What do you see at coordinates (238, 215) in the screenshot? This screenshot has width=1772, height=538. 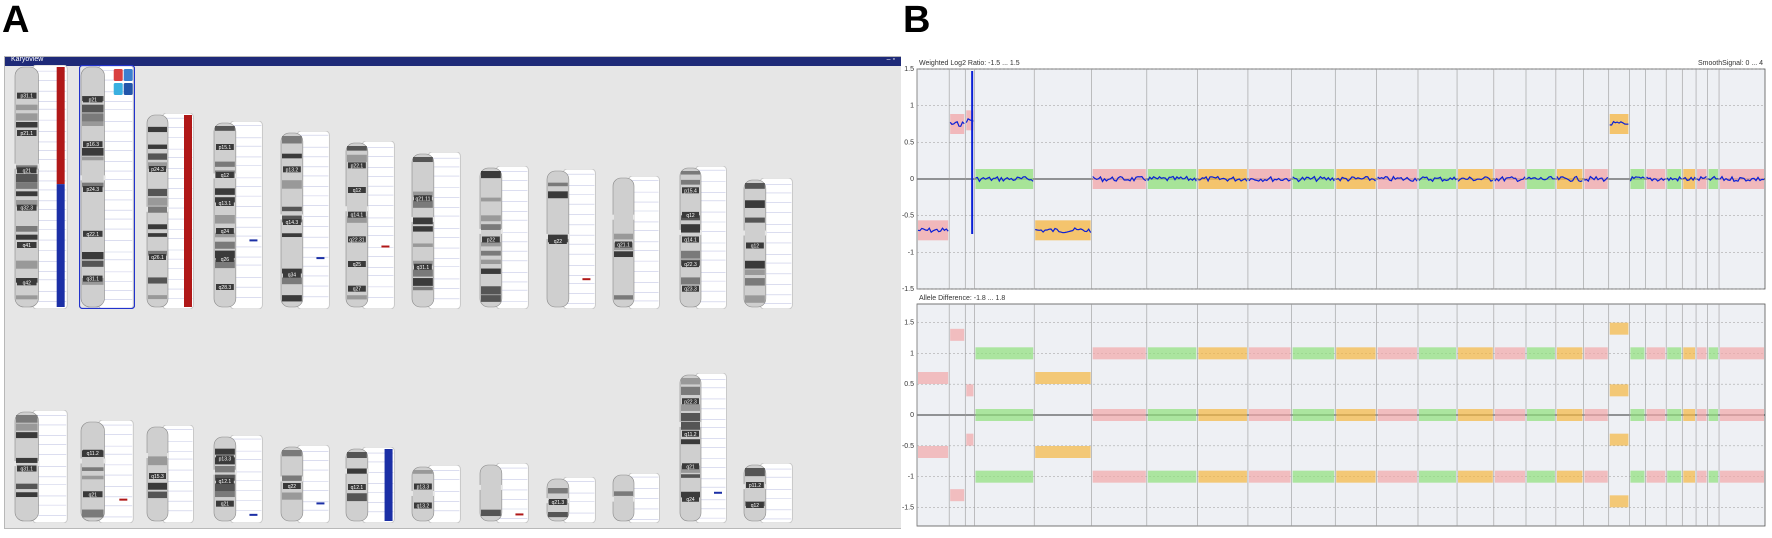 I see `chromosome-4: p15.1 q12 q13.1 q24 q26 q28.3` at bounding box center [238, 215].